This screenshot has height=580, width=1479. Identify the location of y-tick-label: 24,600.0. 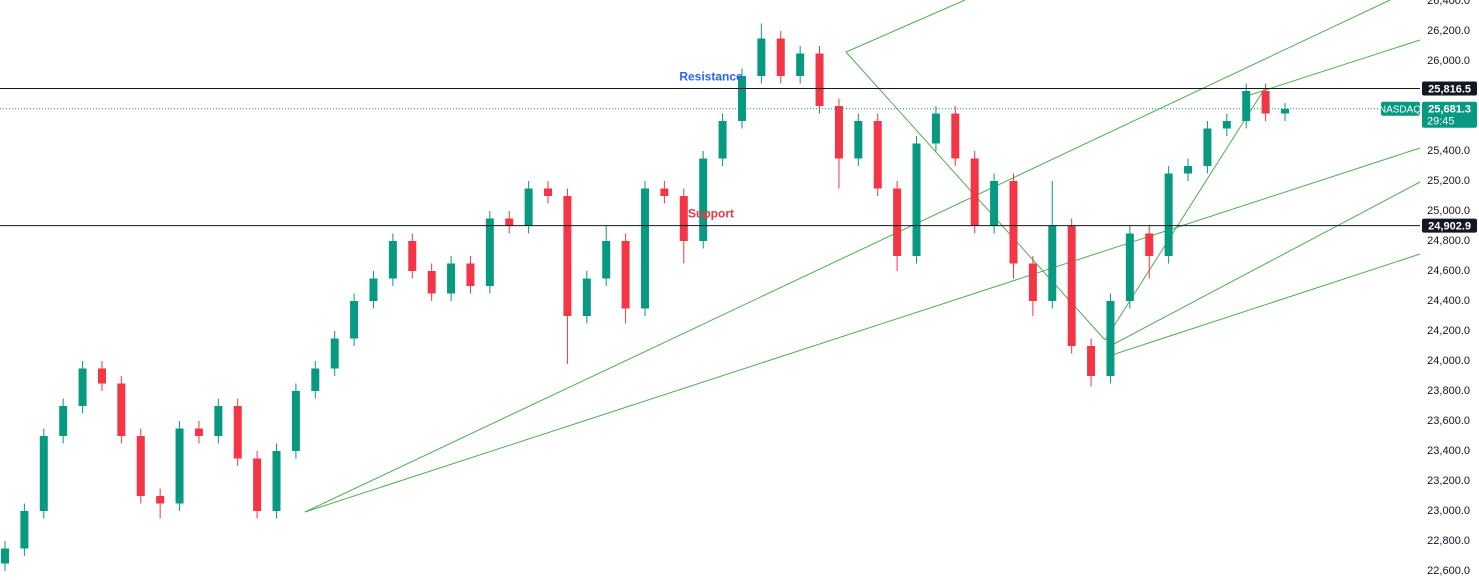
(1448, 271).